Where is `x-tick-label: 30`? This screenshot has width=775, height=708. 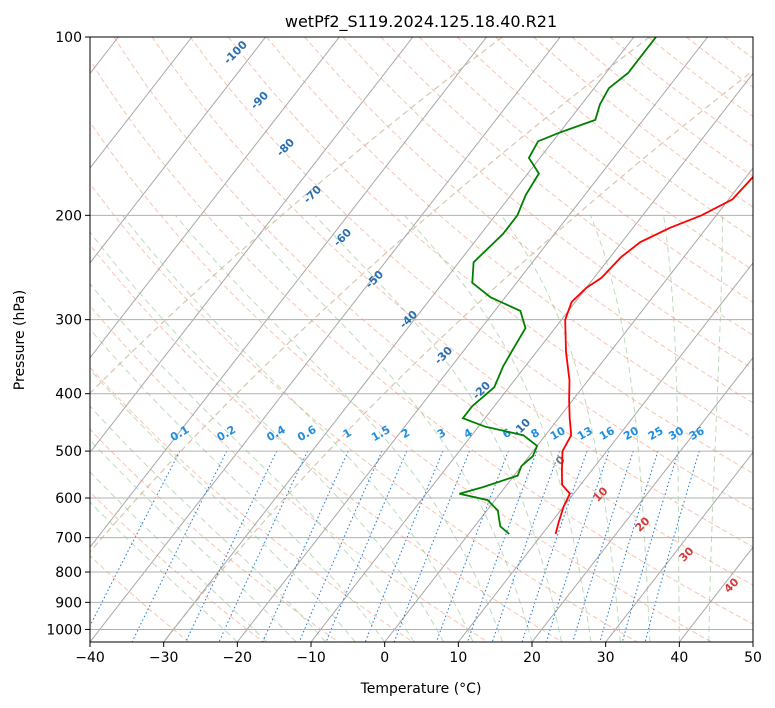
x-tick-label: 30 is located at coordinates (606, 658).